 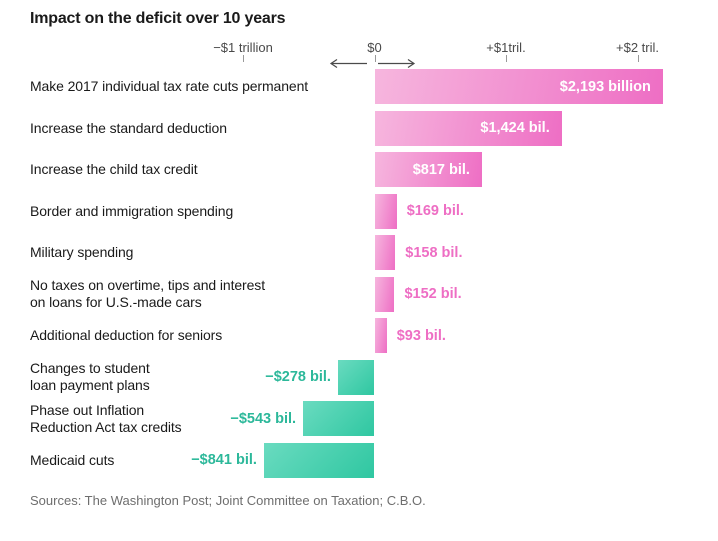 What do you see at coordinates (90, 377) in the screenshot?
I see `category-label: Changes to student loan payment plans` at bounding box center [90, 377].